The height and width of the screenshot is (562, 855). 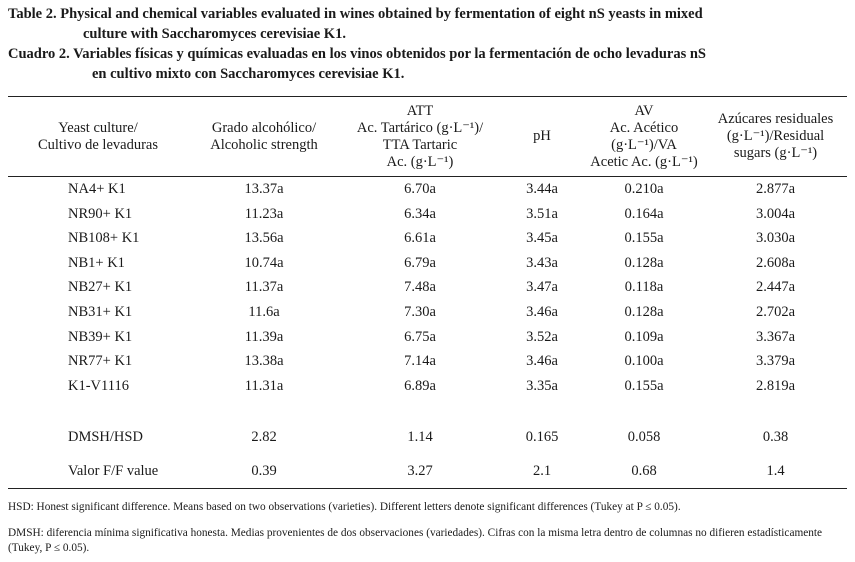 What do you see at coordinates (644, 213) in the screenshot?
I see `cell-av: 0.164a` at bounding box center [644, 213].